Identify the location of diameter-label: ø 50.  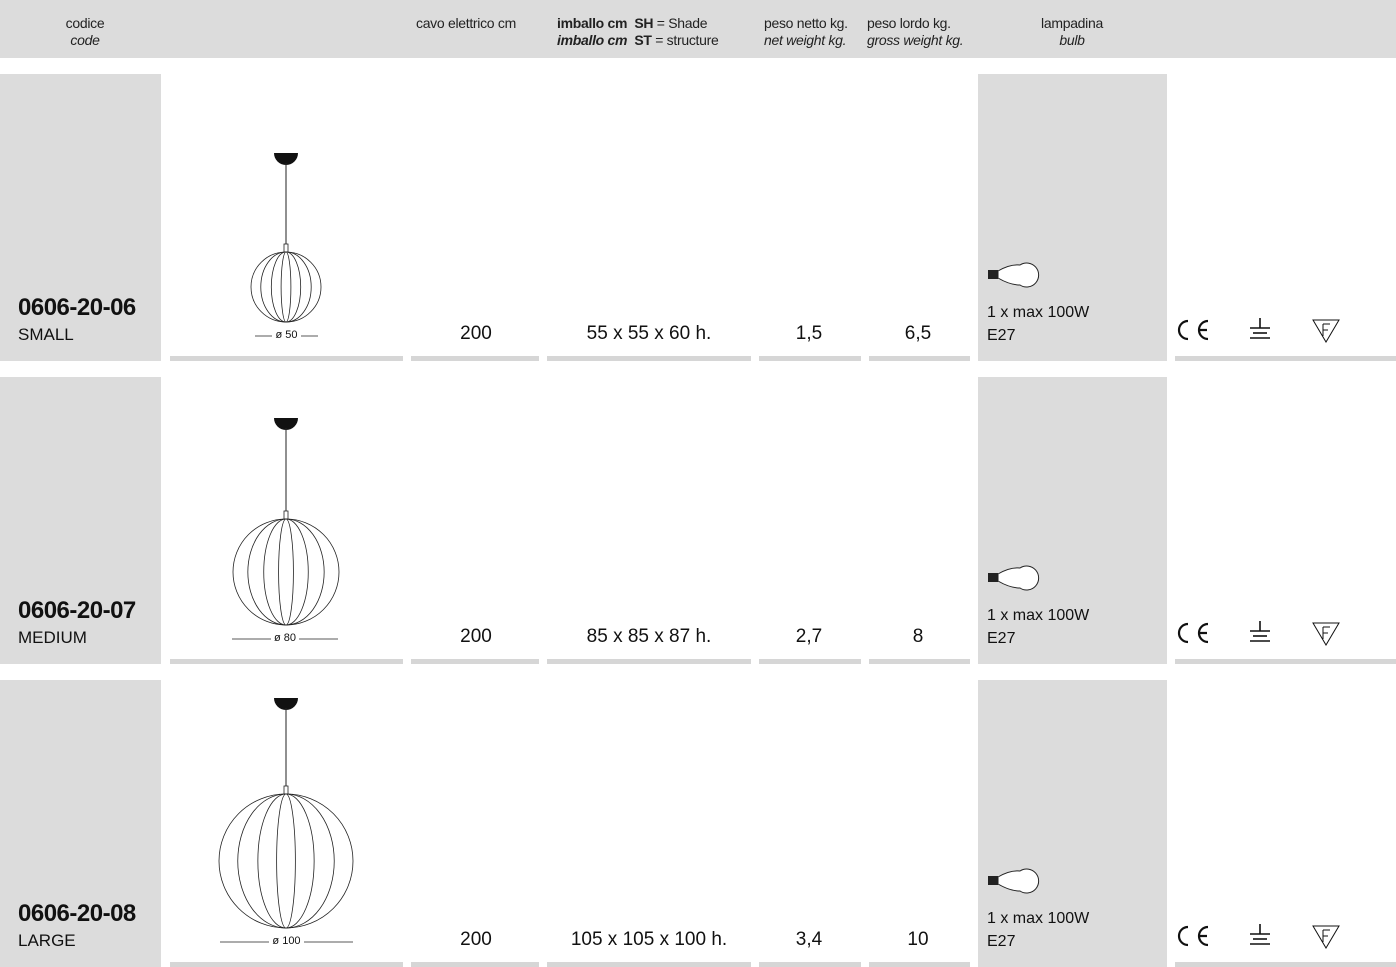
(286, 335).